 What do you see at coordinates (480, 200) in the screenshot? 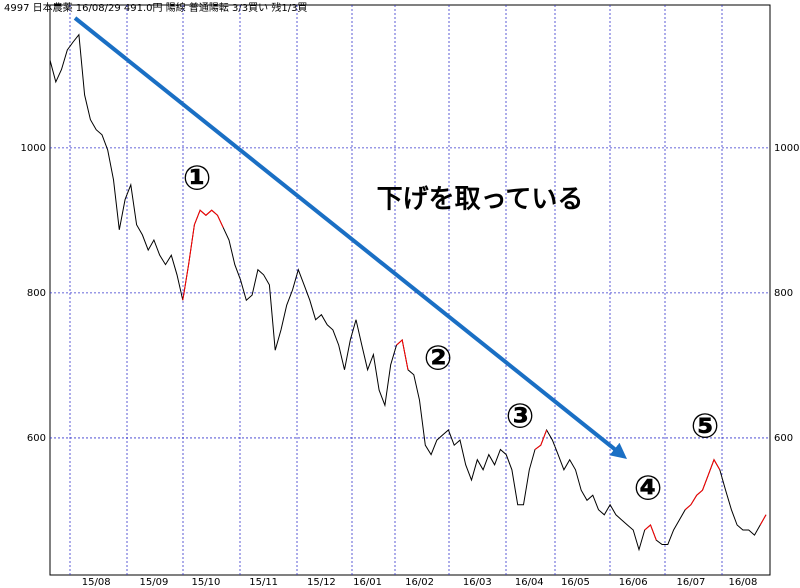
I see `annotation: 下げを取っている` at bounding box center [480, 200].